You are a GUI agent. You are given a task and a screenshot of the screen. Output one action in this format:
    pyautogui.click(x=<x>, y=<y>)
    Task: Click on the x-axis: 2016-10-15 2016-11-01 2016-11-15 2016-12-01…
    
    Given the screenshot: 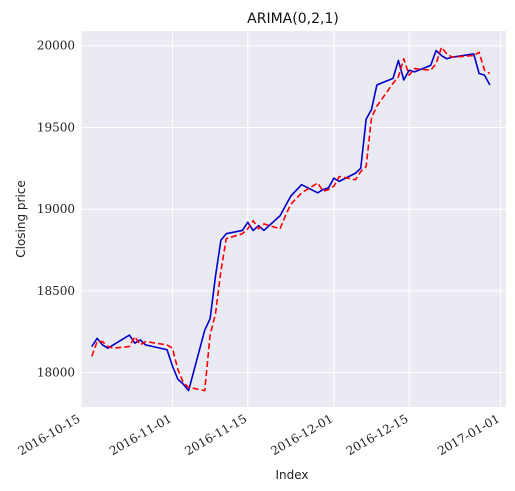 What is the action you would take?
    pyautogui.click(x=259, y=434)
    